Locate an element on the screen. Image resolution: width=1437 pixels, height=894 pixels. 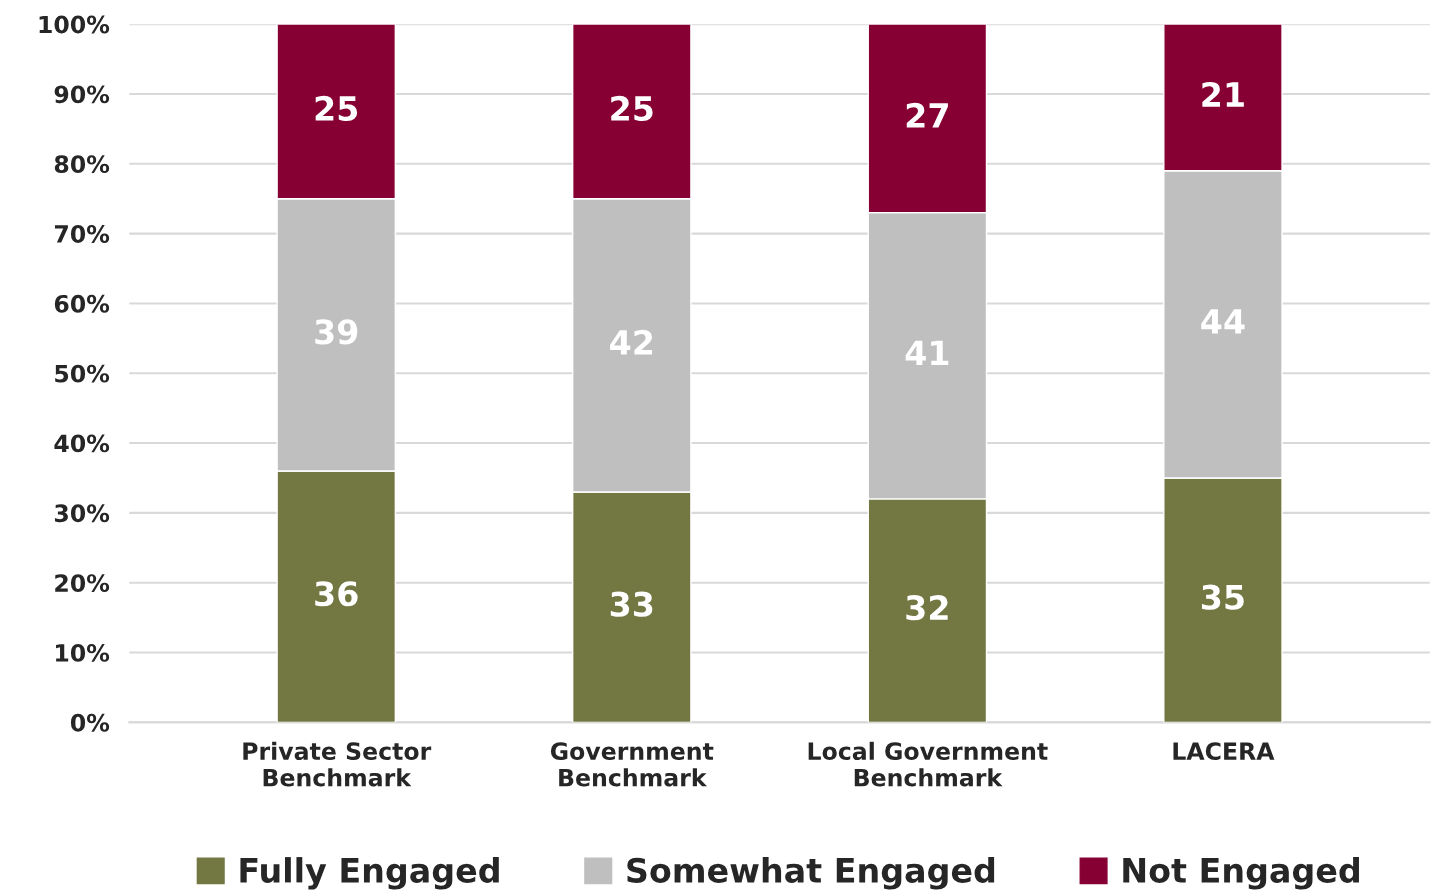
data-label: 21 is located at coordinates (1223, 94).